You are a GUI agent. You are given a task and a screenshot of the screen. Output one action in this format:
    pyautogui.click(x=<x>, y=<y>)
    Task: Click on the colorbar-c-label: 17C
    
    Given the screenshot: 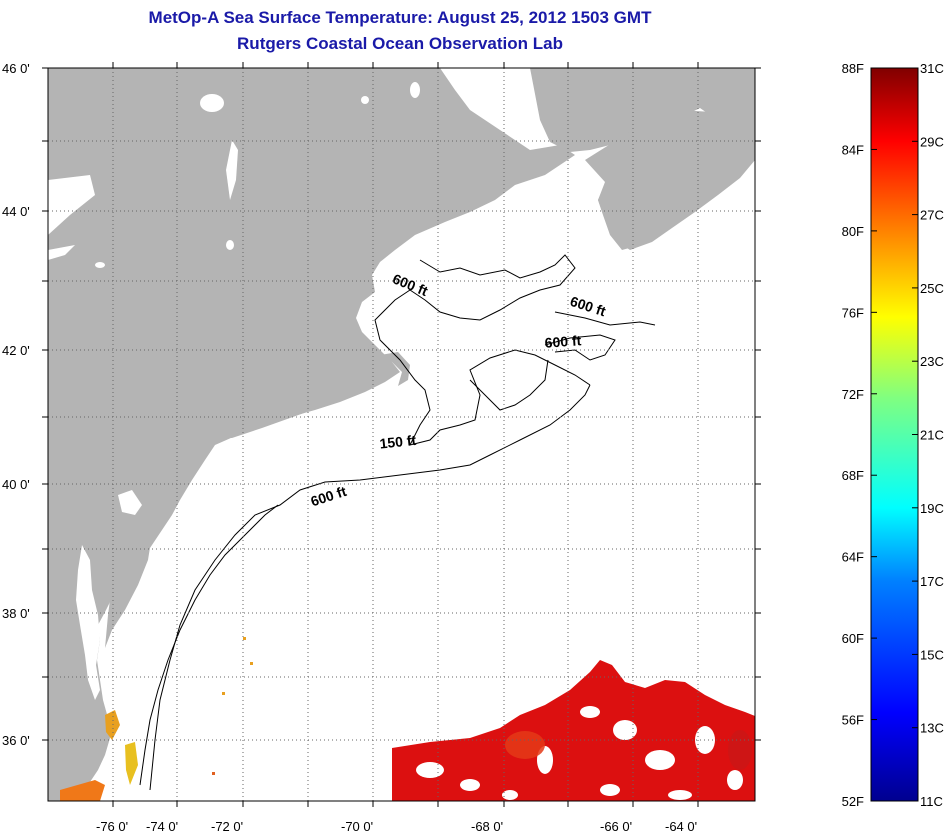 What is the action you would take?
    pyautogui.click(x=932, y=581)
    